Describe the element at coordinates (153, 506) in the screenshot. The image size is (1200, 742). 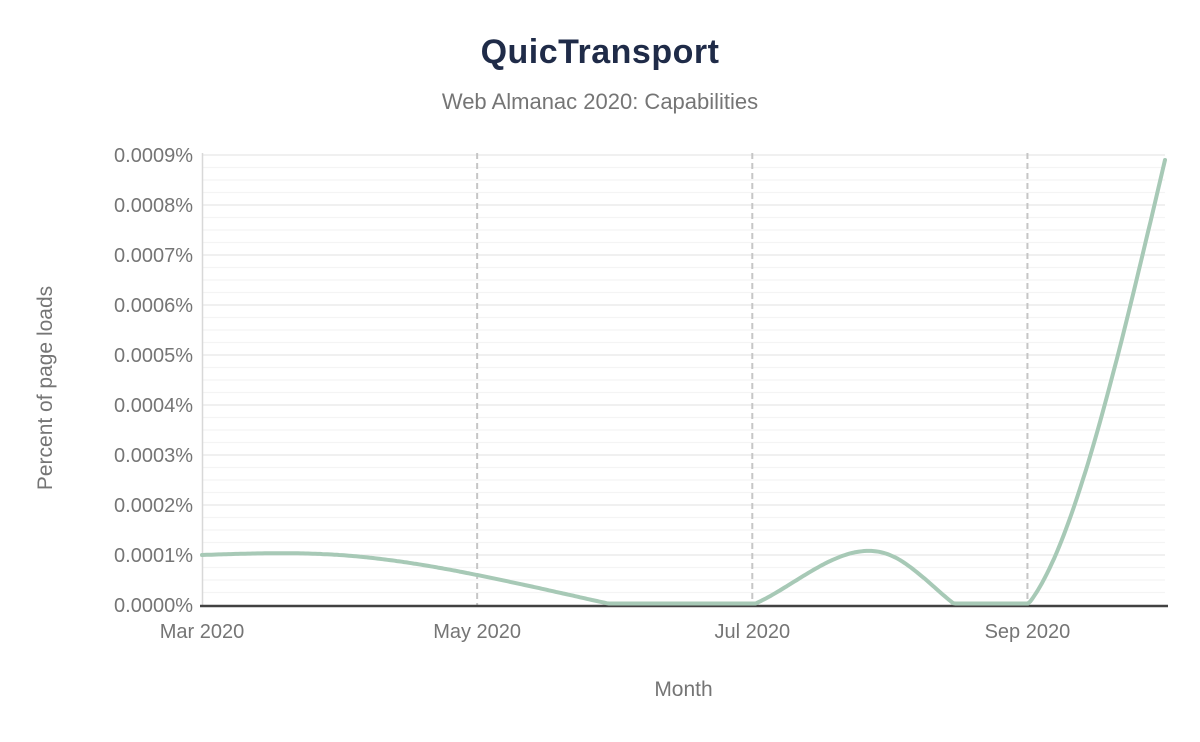
I see `y-tick-label: 0.0002%` at that location.